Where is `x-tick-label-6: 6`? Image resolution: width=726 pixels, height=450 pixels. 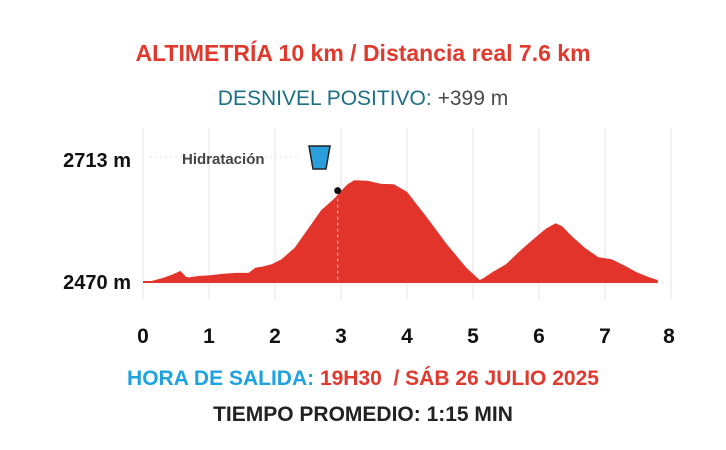
x-tick-label-6: 6 is located at coordinates (539, 336).